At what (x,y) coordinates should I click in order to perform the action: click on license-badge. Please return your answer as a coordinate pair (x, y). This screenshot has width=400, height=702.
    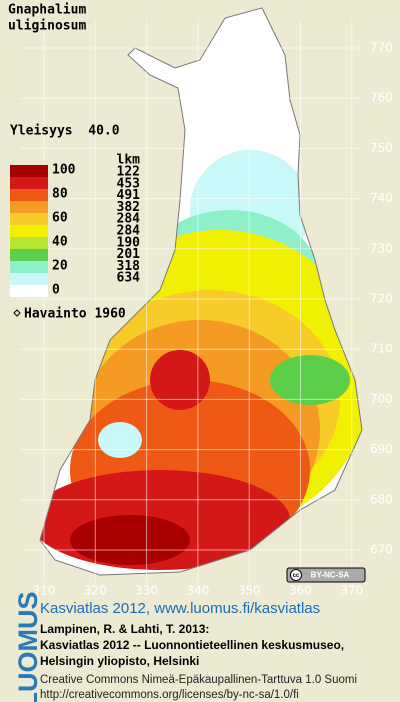
    Looking at the image, I should click on (326, 575).